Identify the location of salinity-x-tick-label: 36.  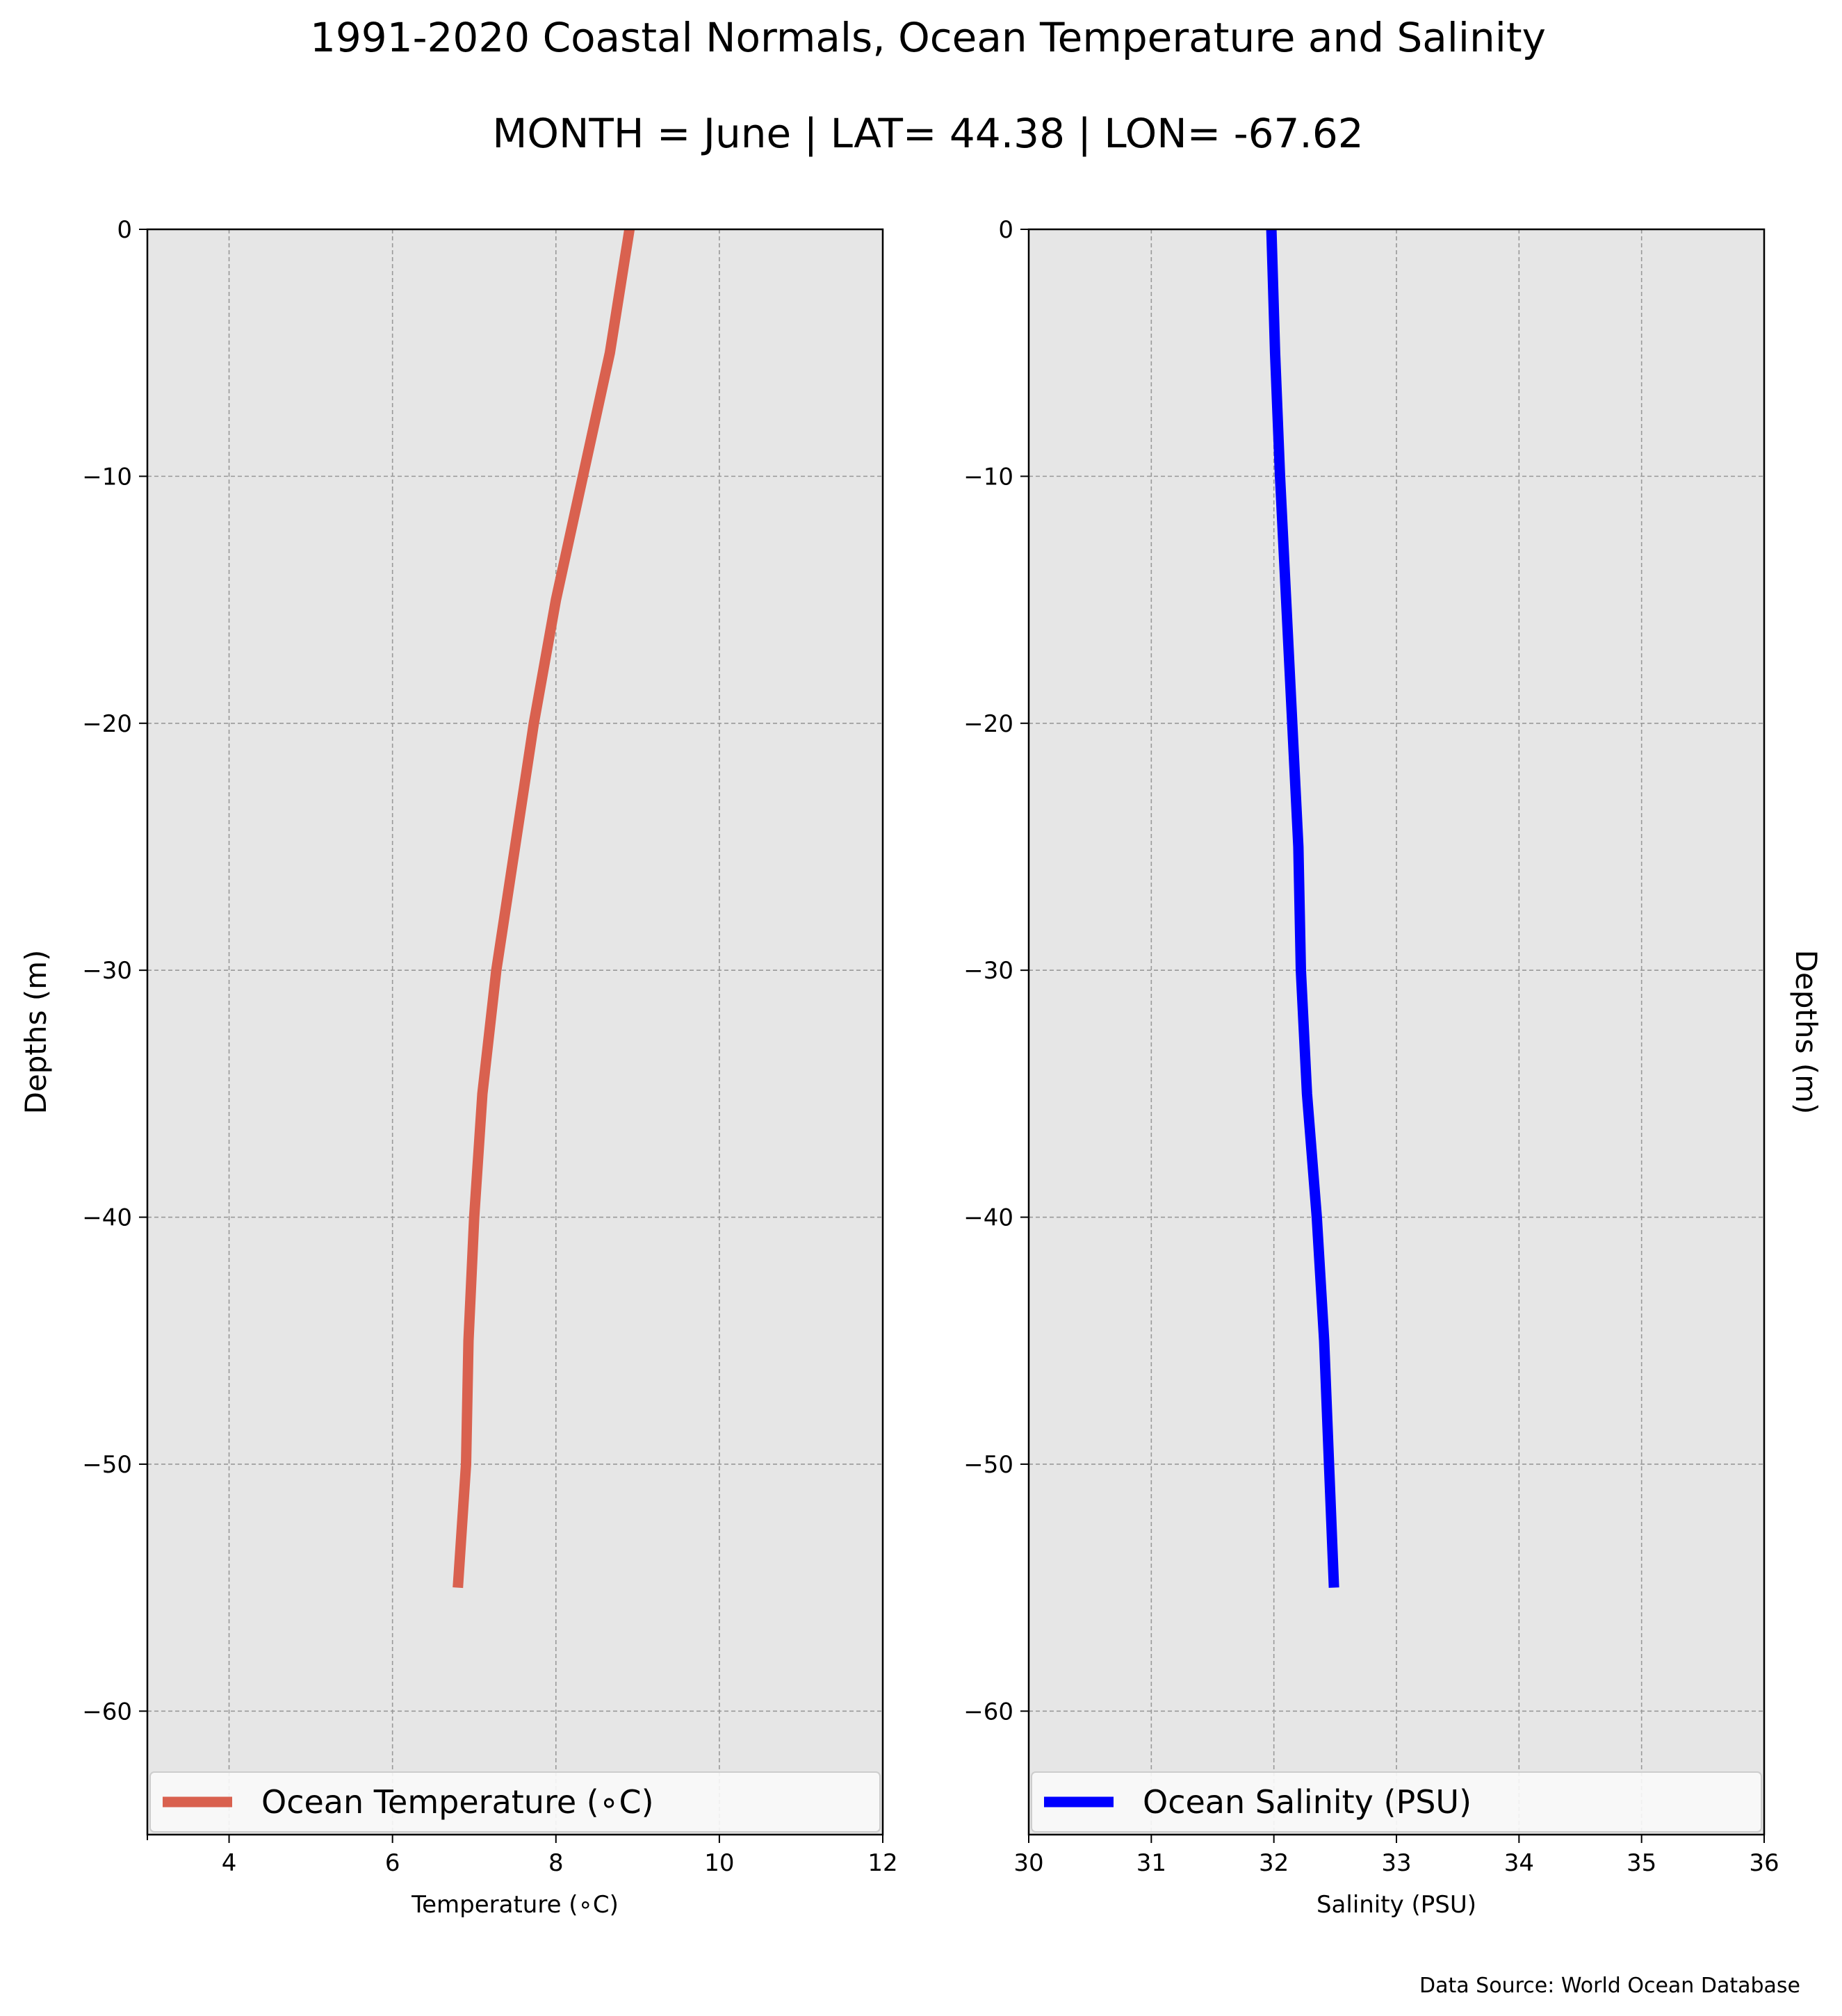
(1764, 1863).